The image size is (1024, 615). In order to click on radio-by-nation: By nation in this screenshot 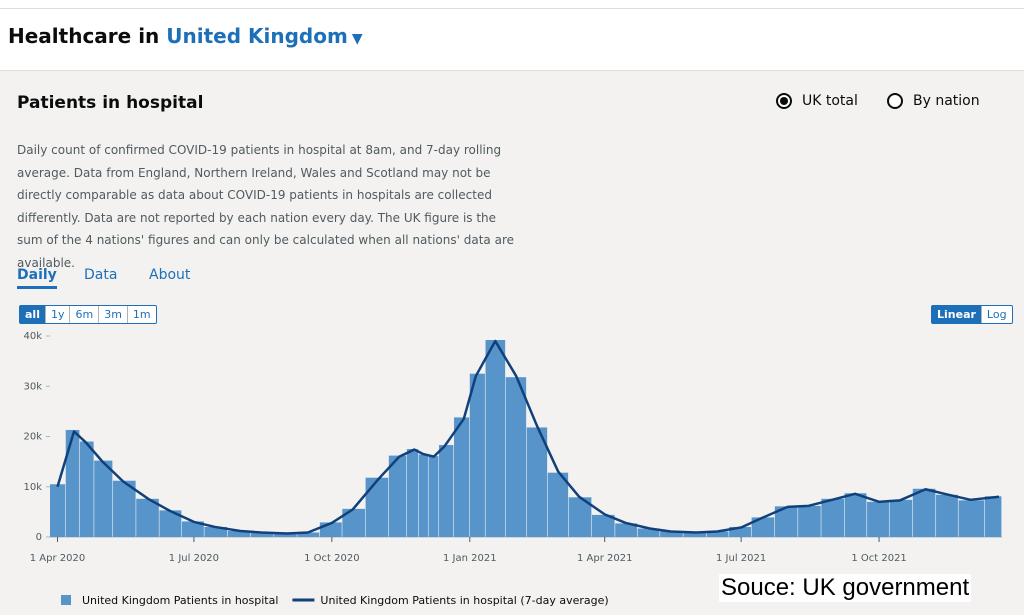, I will do `click(933, 101)`.